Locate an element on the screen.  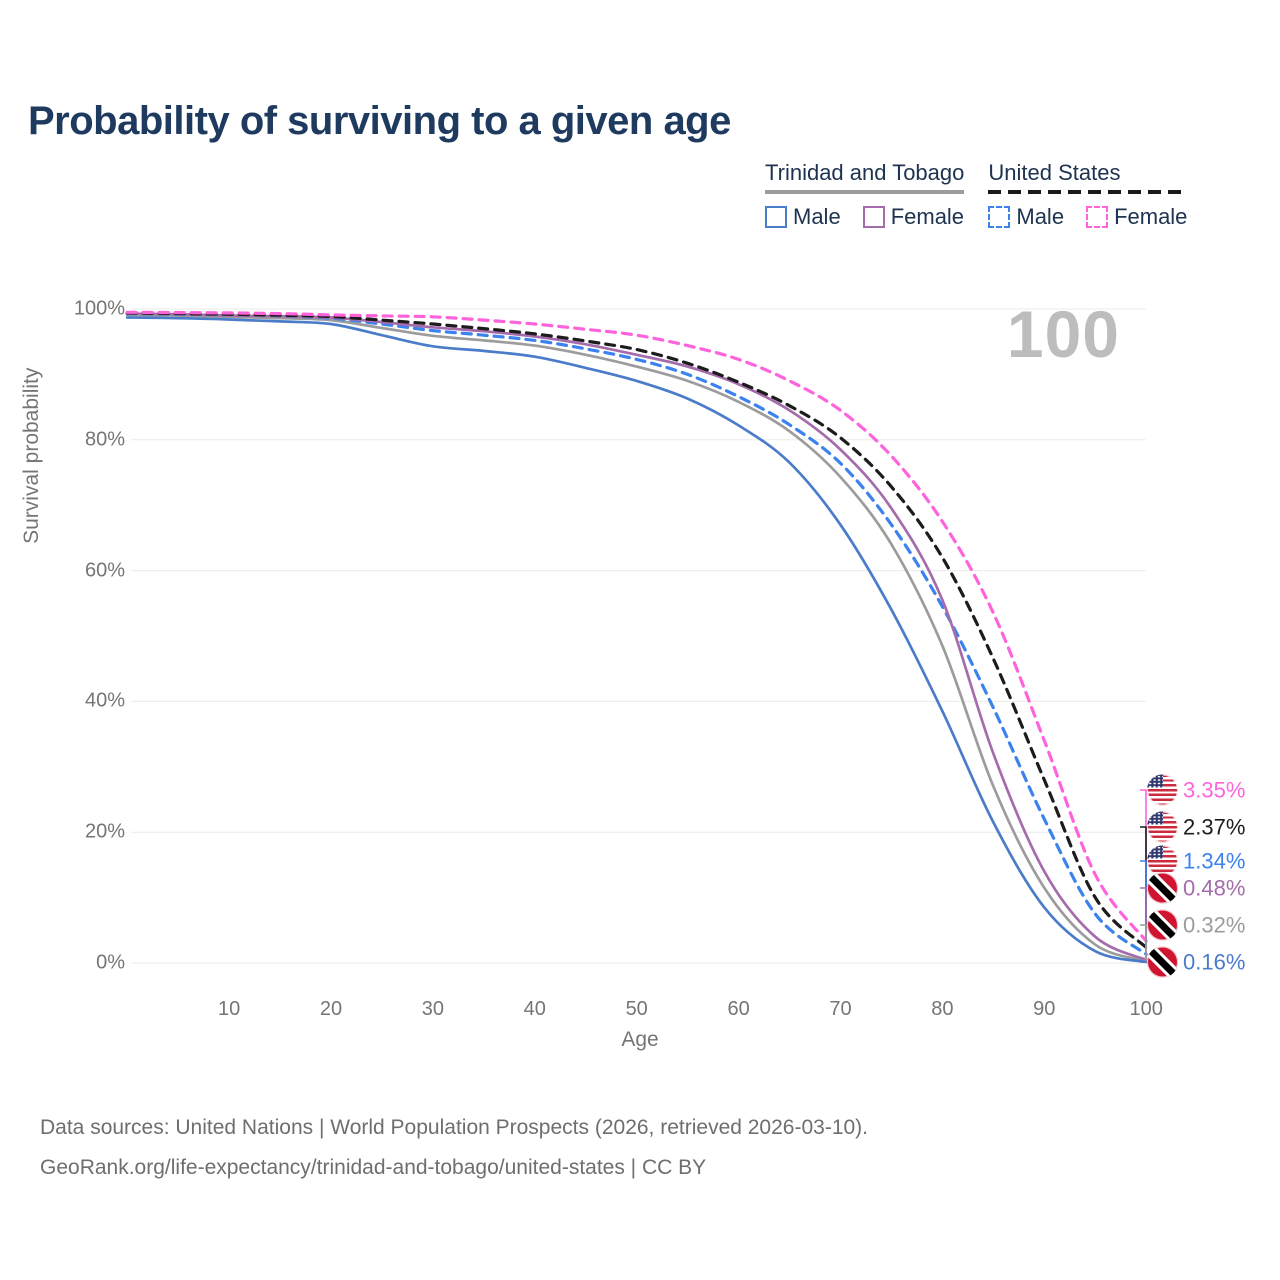
legend-group-united-states: United States Male Female is located at coordinates (1088, 195).